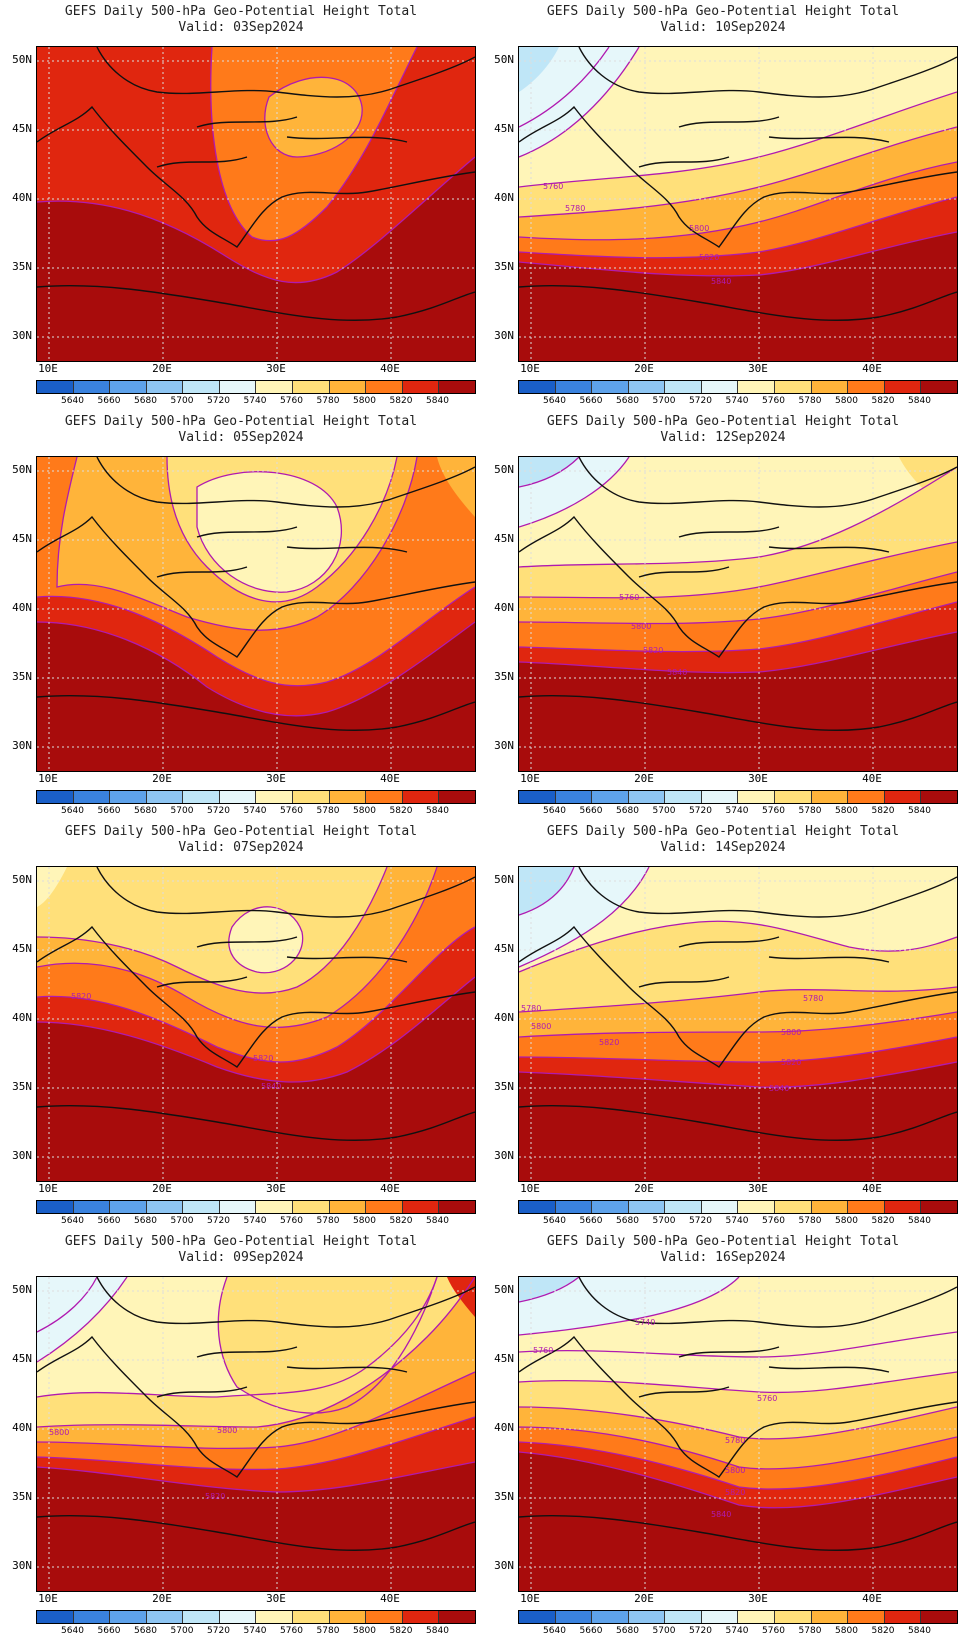  What do you see at coordinates (256, 1024) in the screenshot?
I see `map-area: 5820 5820 5840` at bounding box center [256, 1024].